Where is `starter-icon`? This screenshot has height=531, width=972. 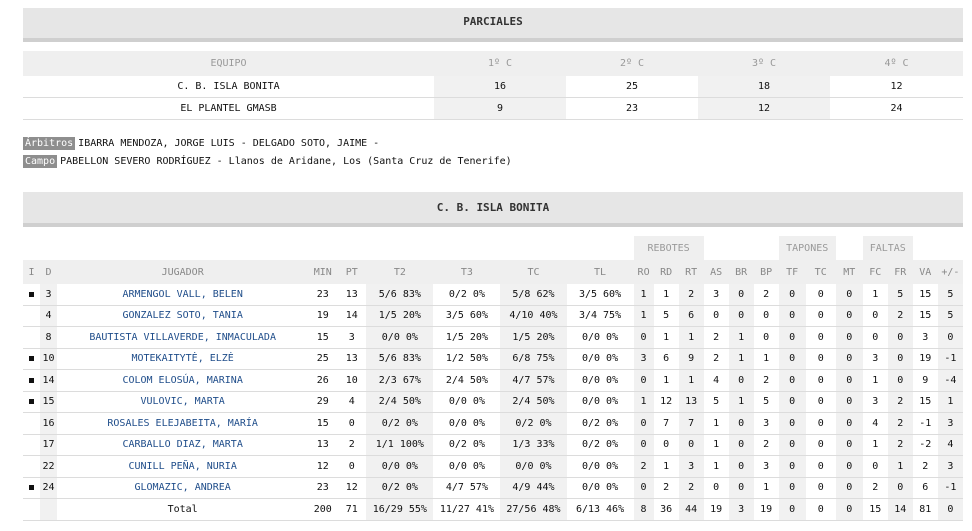
starter-icon is located at coordinates (31, 380).